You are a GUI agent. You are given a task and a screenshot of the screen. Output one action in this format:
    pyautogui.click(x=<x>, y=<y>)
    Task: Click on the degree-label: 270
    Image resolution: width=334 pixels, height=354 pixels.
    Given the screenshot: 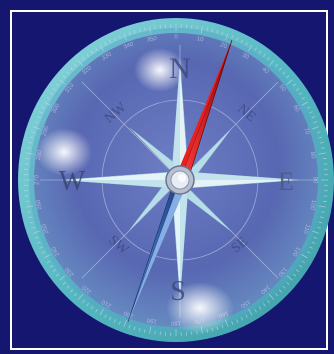 What is the action you would take?
    pyautogui.click(x=38, y=179)
    